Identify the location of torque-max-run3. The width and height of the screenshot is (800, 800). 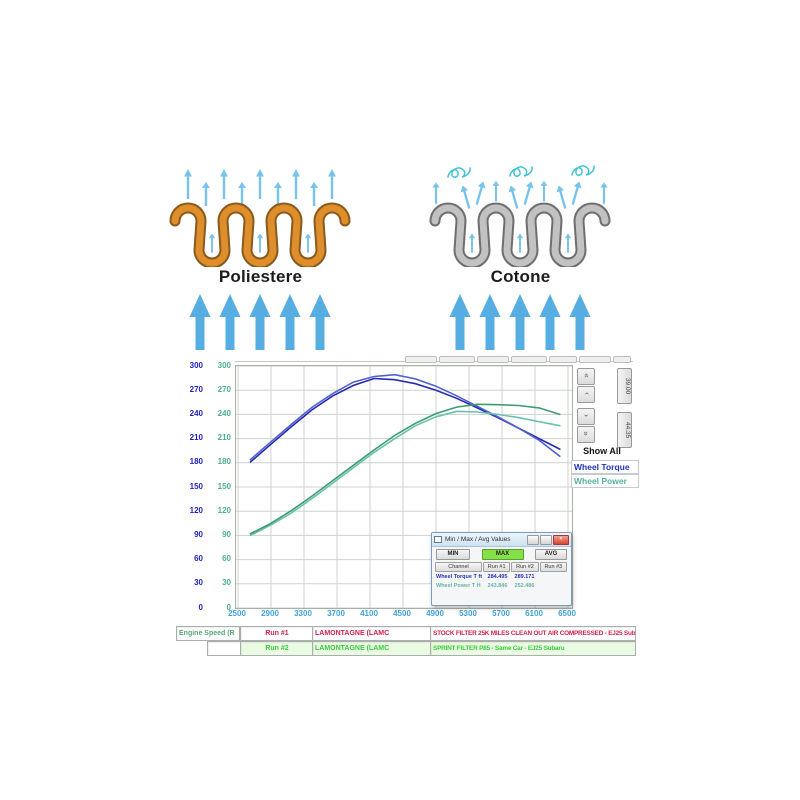
(551, 577).